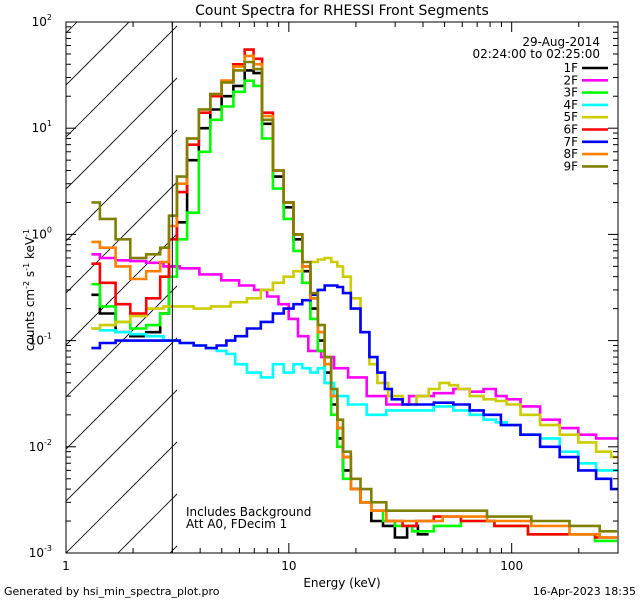 The width and height of the screenshot is (640, 600). I want to click on legend-label-2F: 2F, so click(570, 80).